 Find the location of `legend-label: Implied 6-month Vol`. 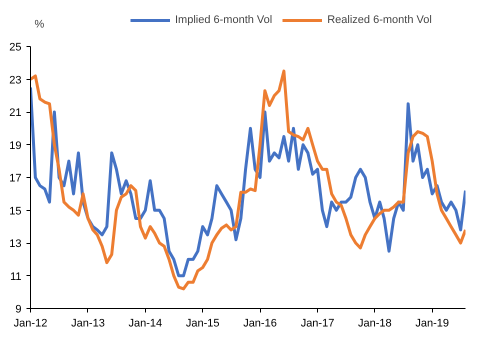

legend-label: Implied 6-month Vol is located at coordinates (223, 20).